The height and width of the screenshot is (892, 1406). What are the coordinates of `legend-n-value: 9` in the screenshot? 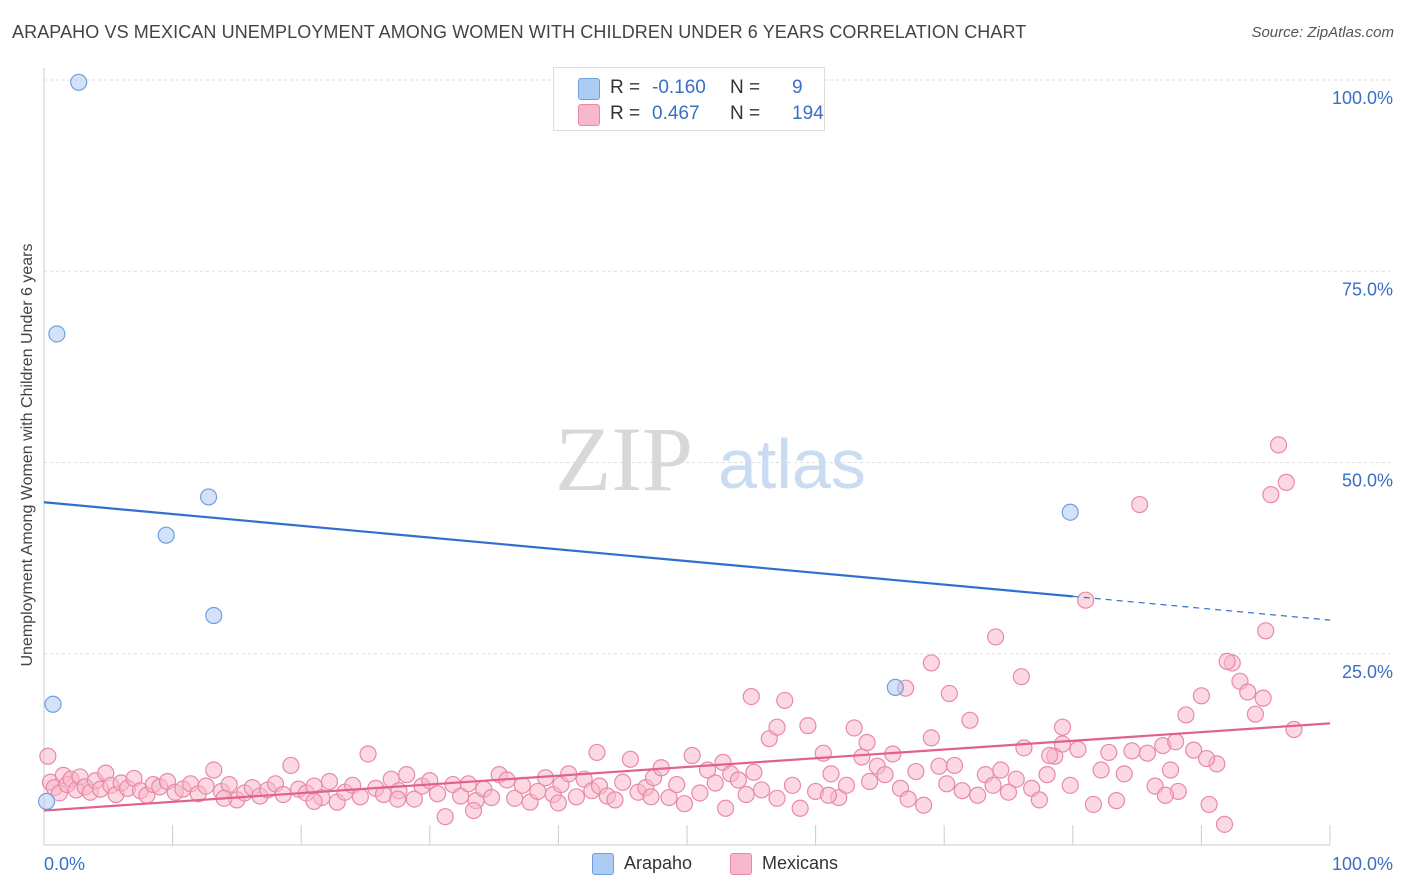 It's located at (797, 87).